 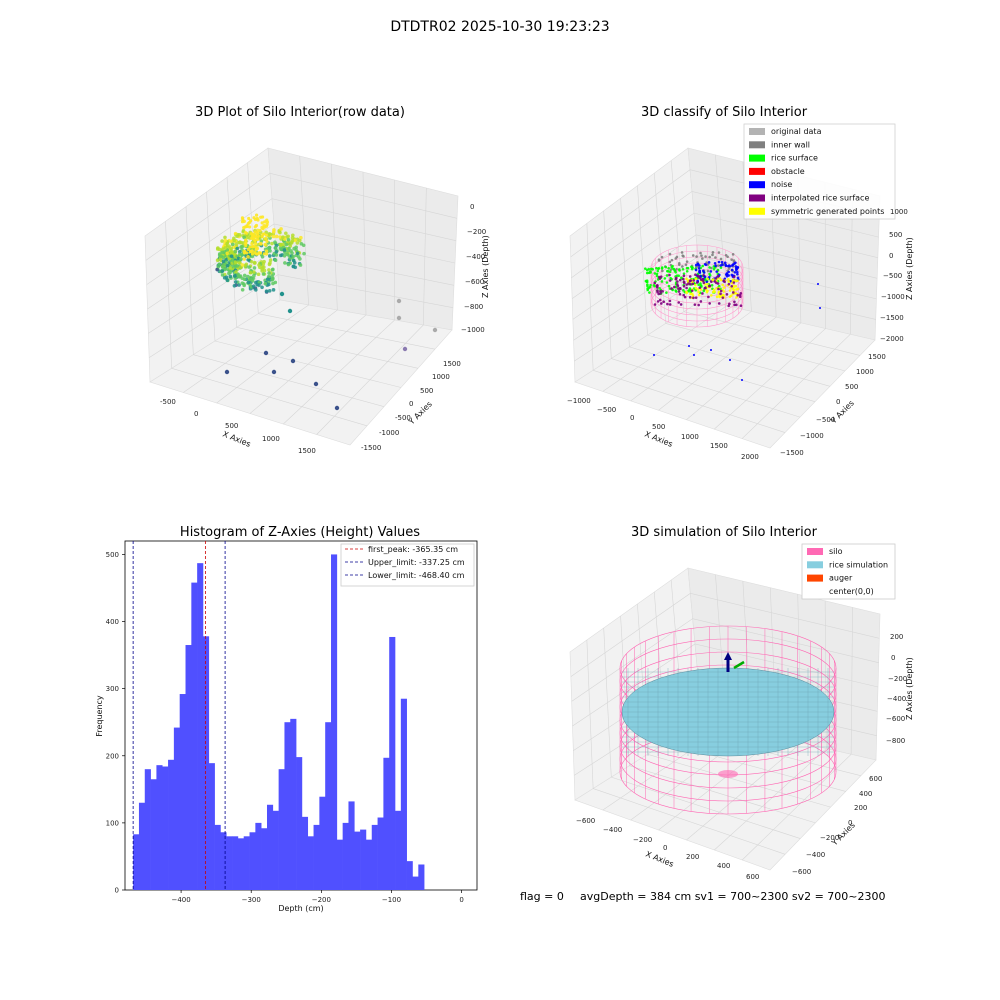 What do you see at coordinates (416, 575) in the screenshot?
I see `legend-label: Lower_limit: -468.40 cm` at bounding box center [416, 575].